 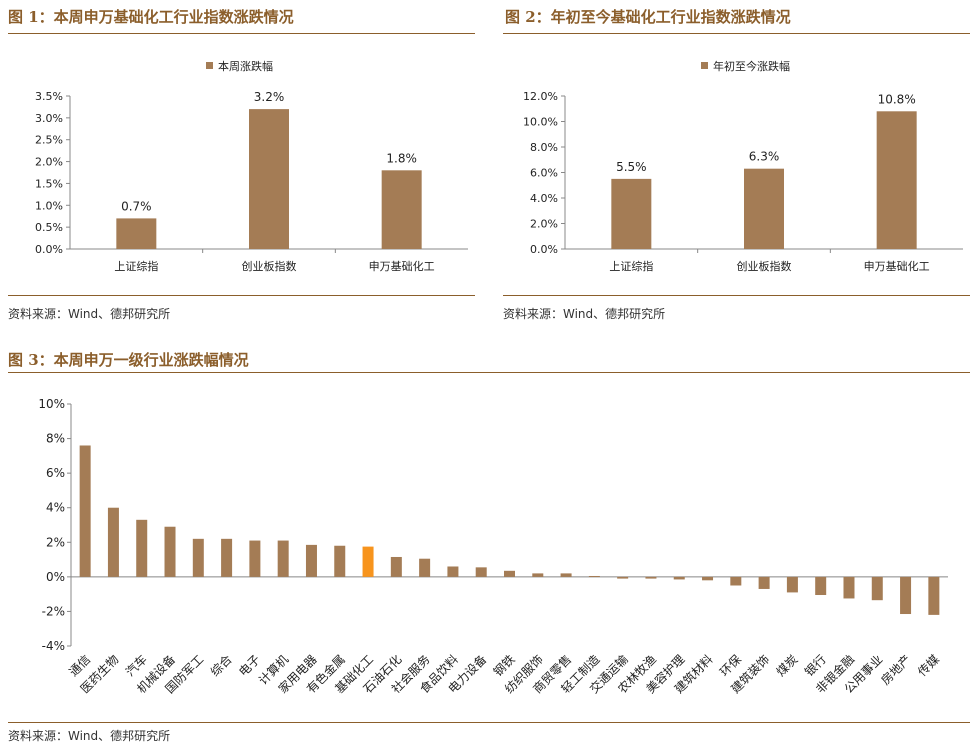 I want to click on chart1-legend-label: 本周涨跌幅, so click(x=245, y=66).